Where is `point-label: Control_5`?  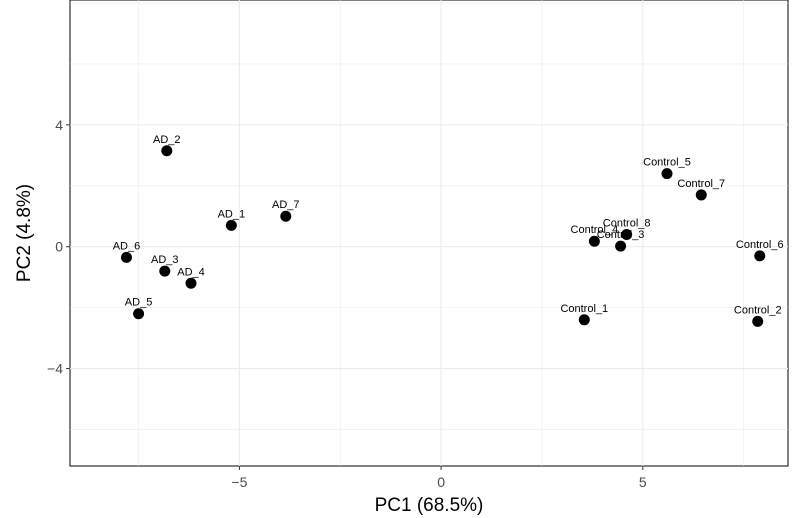
point-label: Control_5 is located at coordinates (667, 163).